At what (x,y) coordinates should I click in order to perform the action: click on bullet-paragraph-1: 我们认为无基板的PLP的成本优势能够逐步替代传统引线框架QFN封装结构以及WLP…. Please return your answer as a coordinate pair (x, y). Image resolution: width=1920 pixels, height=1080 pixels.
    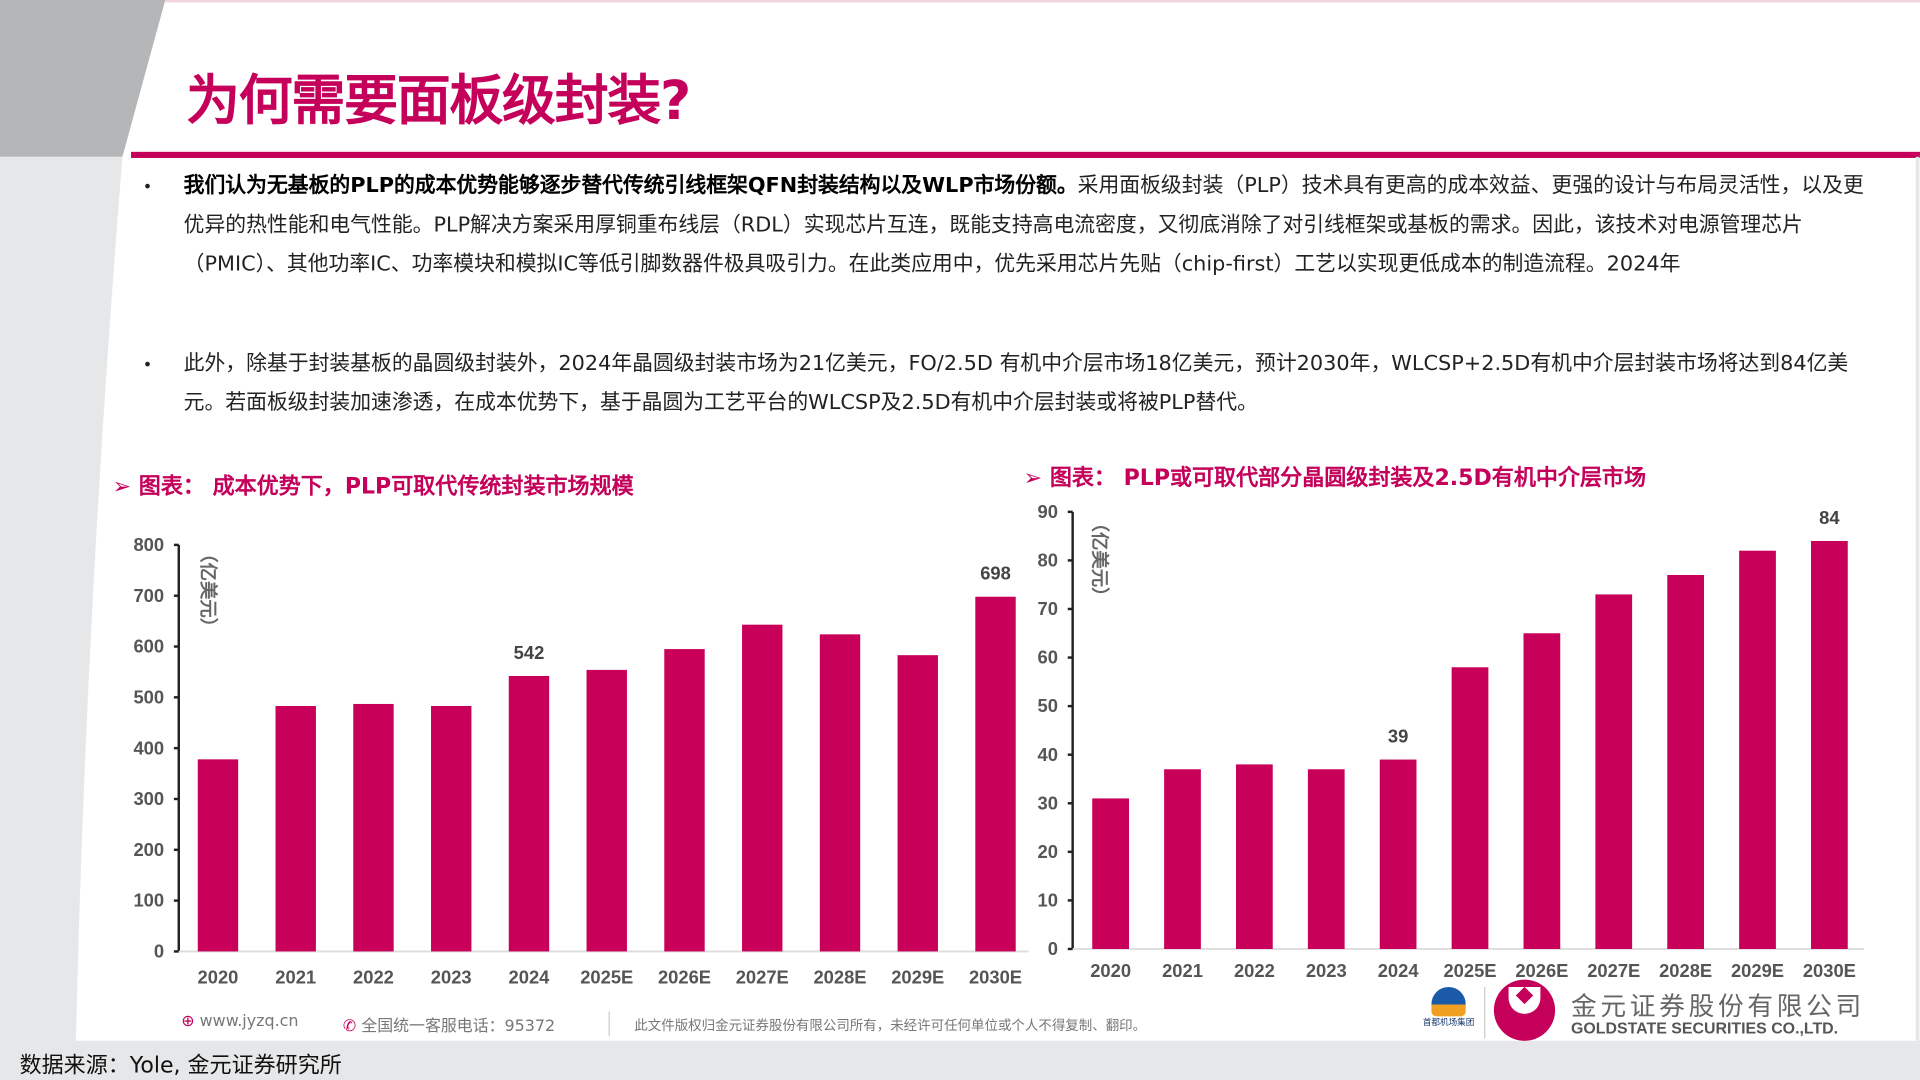
    Looking at the image, I should click on (1029, 226).